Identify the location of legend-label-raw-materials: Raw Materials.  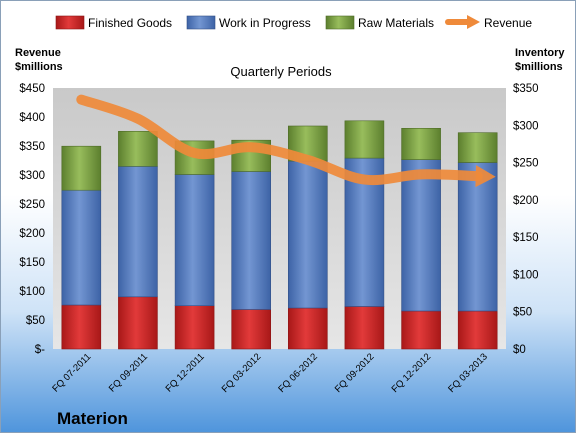
(396, 23).